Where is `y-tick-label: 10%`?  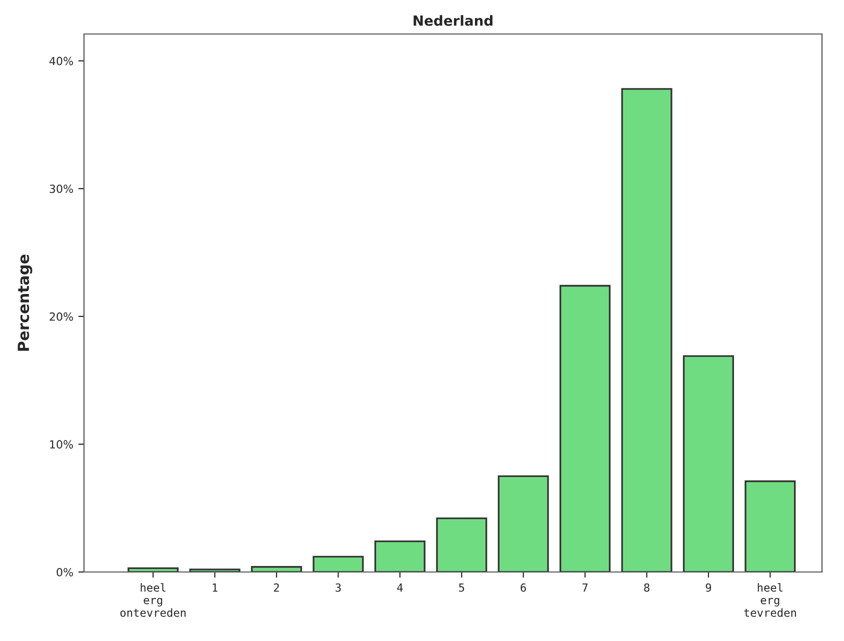
y-tick-label: 10% is located at coordinates (61, 444).